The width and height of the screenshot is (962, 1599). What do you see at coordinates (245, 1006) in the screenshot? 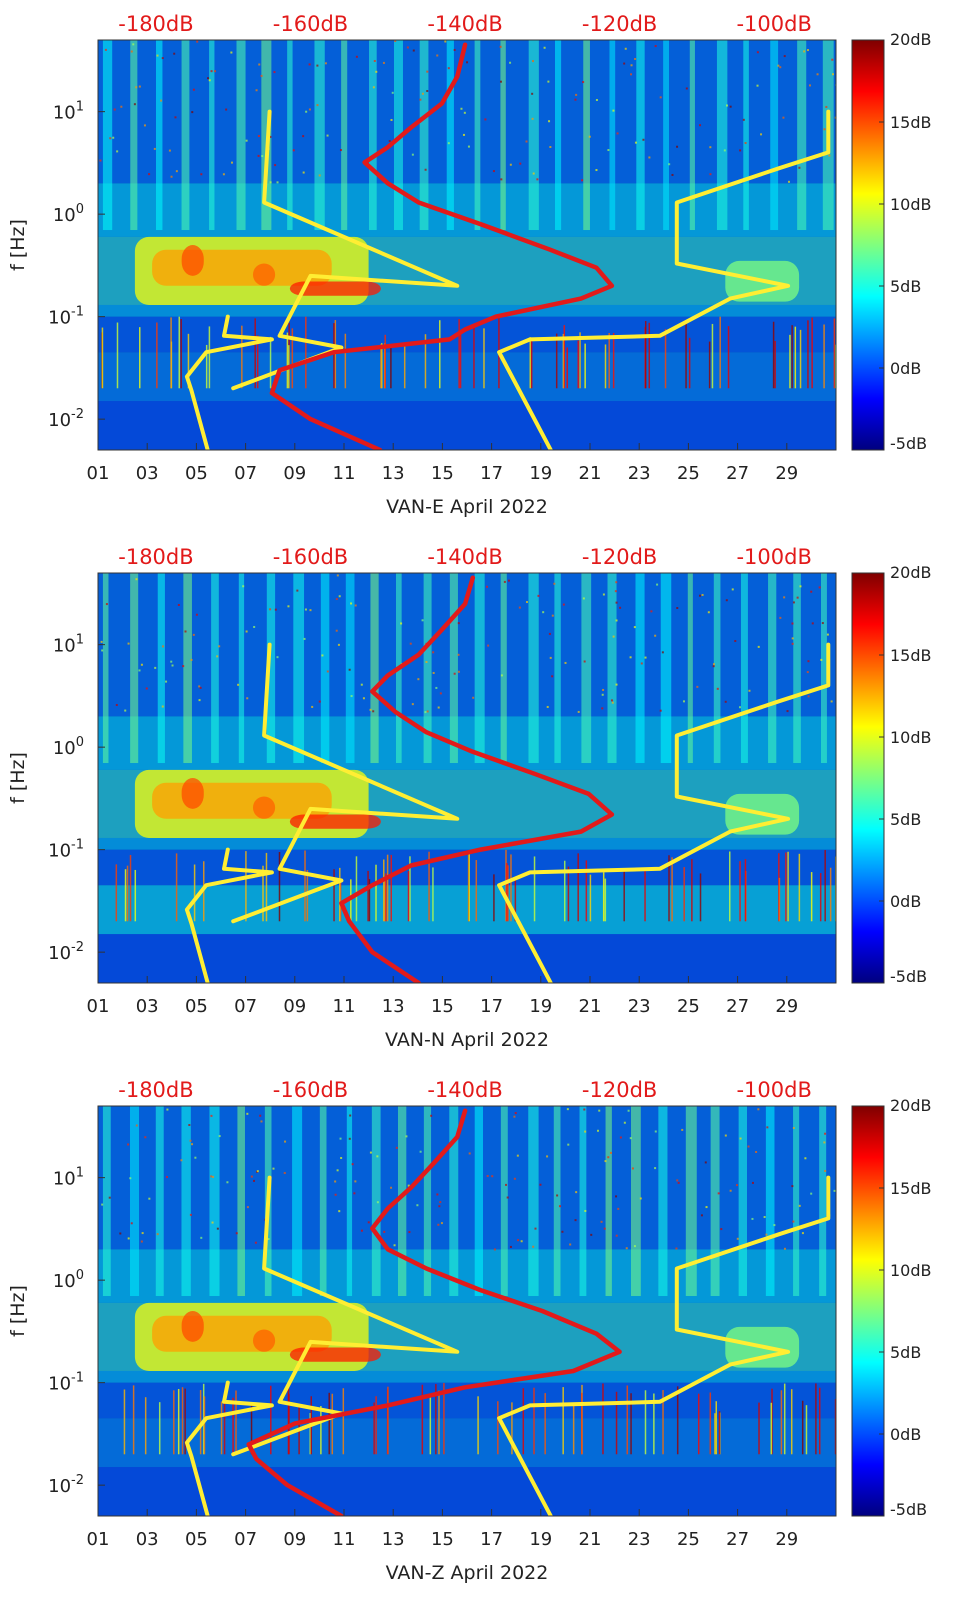
I see `x-tick-label: 07` at bounding box center [245, 1006].